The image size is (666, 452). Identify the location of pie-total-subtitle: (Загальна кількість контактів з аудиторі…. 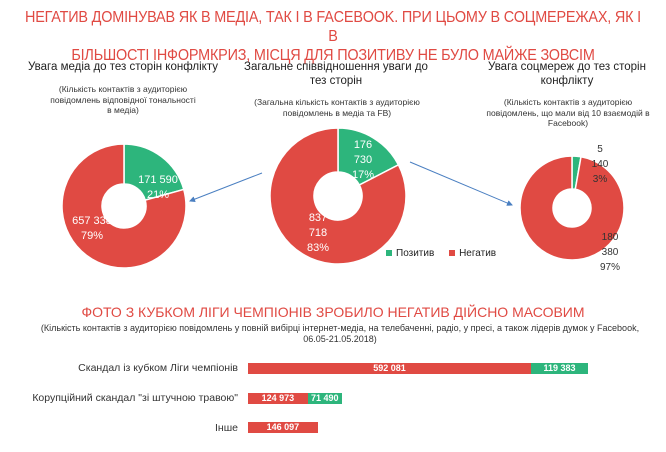
(337, 107).